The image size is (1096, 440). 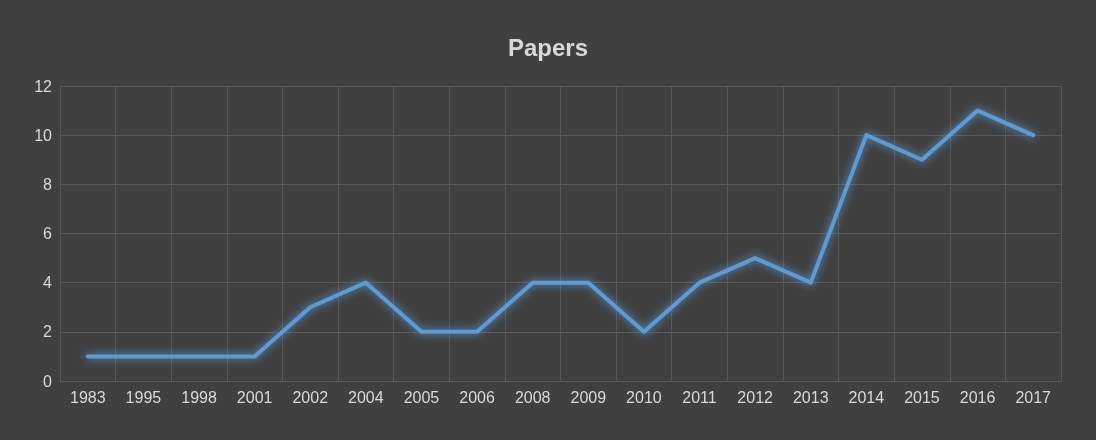 What do you see at coordinates (644, 397) in the screenshot?
I see `x-tick-label: 2010` at bounding box center [644, 397].